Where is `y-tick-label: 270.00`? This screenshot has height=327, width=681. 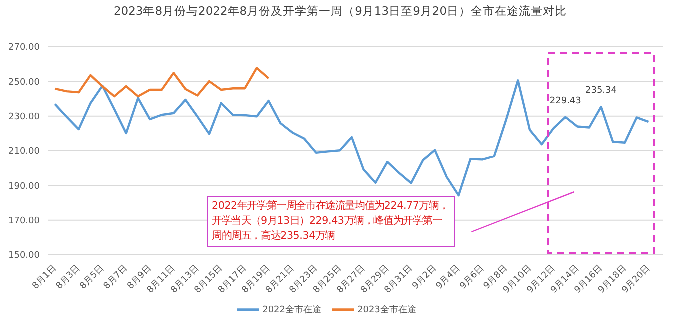 y-tick-label: 270.00 is located at coordinates (24, 48).